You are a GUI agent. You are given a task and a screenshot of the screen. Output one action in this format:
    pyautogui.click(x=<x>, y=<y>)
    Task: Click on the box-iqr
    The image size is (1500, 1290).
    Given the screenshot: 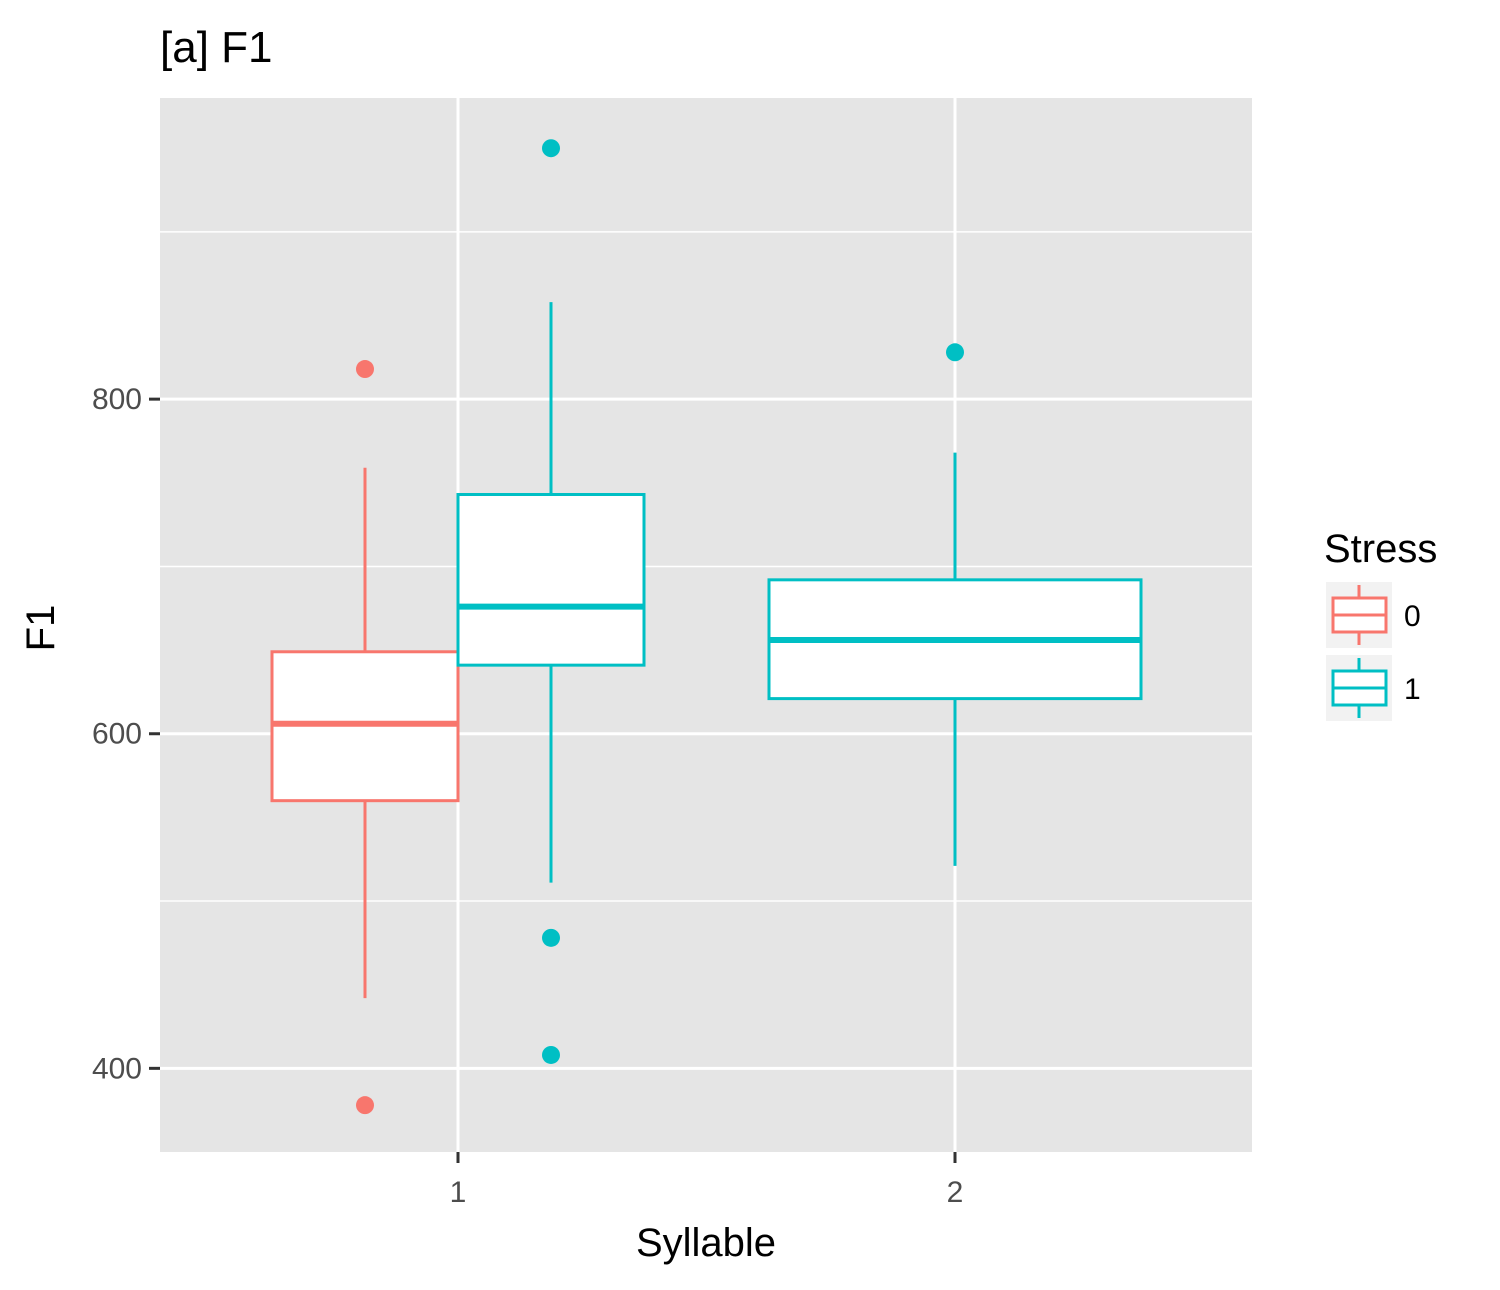 What is the action you would take?
    pyautogui.click(x=551, y=580)
    